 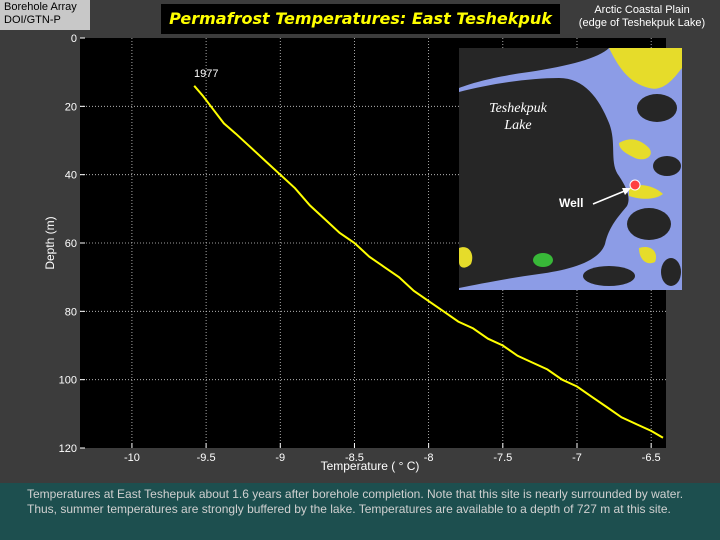 What do you see at coordinates (40, 13) in the screenshot?
I see `corner-label-text: Borehole Array DOI/GTN-P` at bounding box center [40, 13].